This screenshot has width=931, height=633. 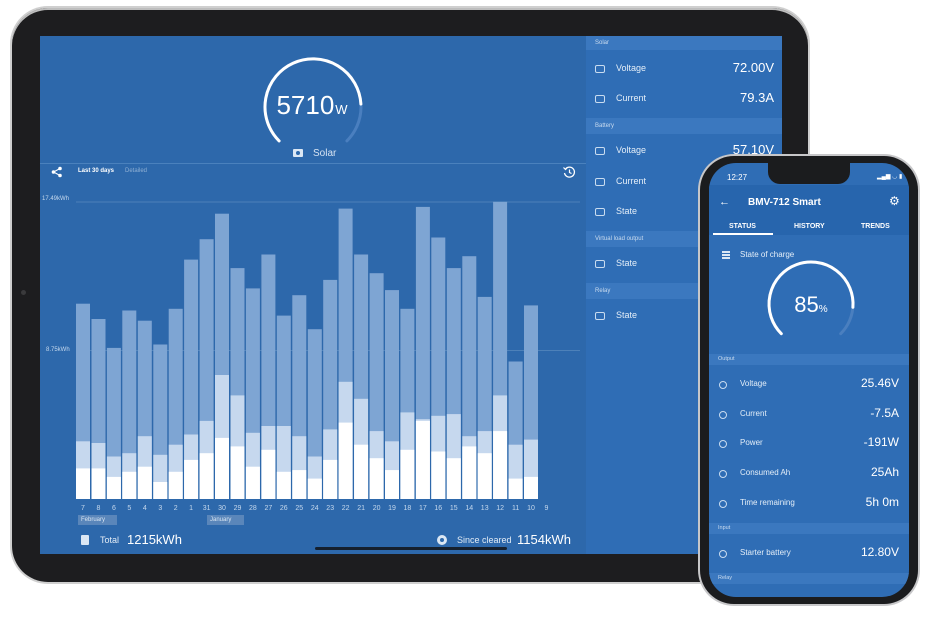 I want to click on x-tick-label: 10, so click(x=531, y=508).